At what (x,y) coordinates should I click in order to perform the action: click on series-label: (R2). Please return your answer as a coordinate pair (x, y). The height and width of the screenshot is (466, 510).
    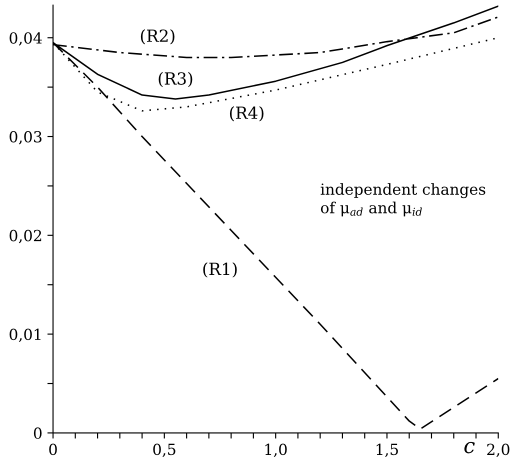
    Looking at the image, I should click on (157, 36).